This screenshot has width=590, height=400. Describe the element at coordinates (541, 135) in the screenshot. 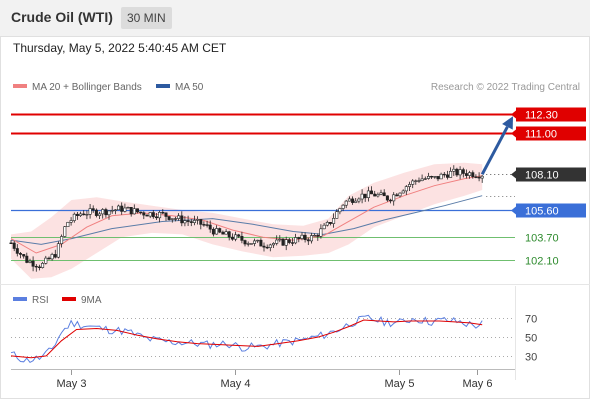

I see `resistance-1-label: 111.00` at that location.